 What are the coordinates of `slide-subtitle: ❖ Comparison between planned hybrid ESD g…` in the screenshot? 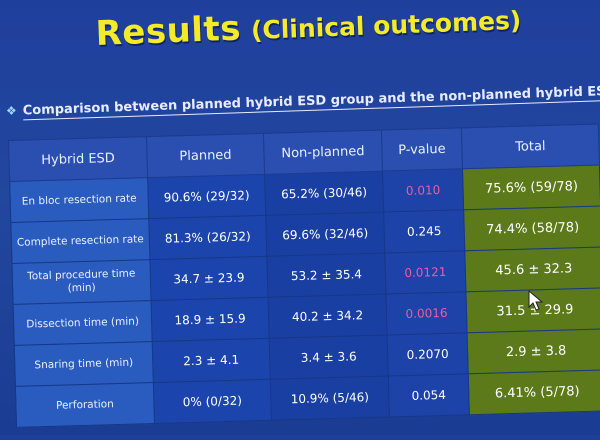 It's located at (302, 101).